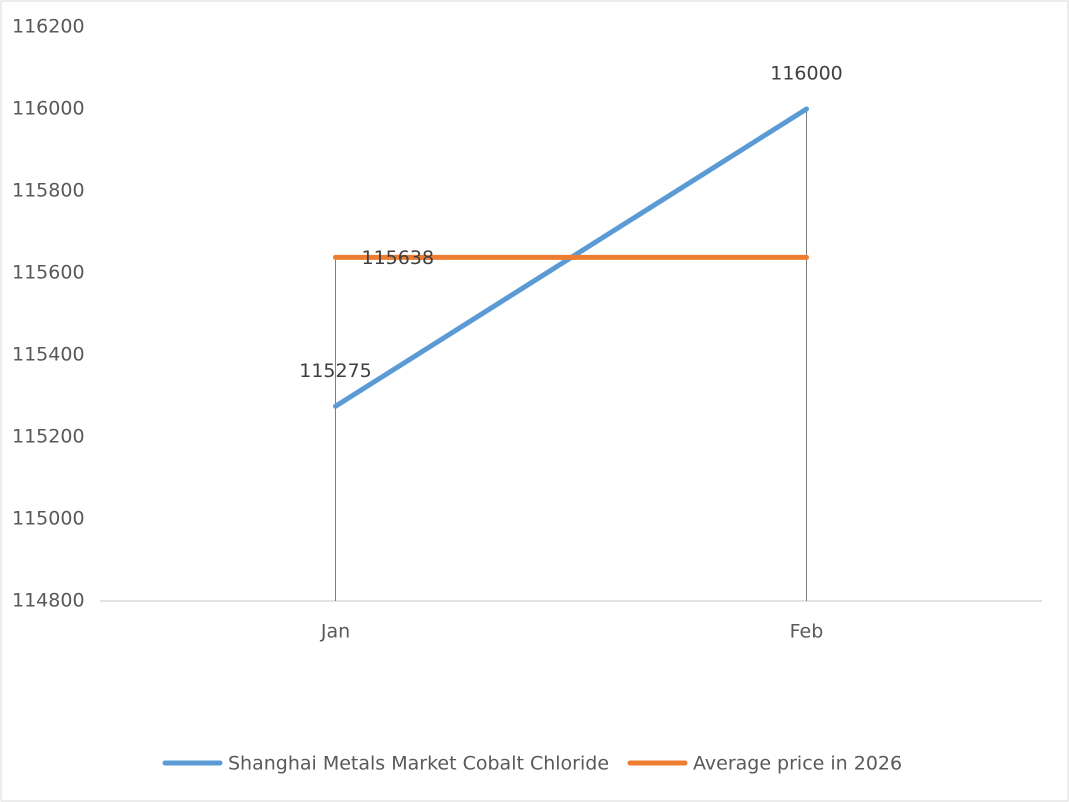 This screenshot has height=802, width=1069. I want to click on legend-label: Shanghai Metals Market Cobalt Chloride, so click(418, 764).